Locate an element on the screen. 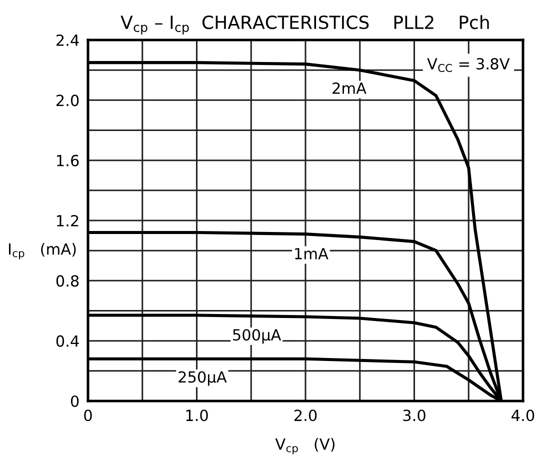 The width and height of the screenshot is (535, 462). x-tick-label: 4.0 is located at coordinates (523, 416).